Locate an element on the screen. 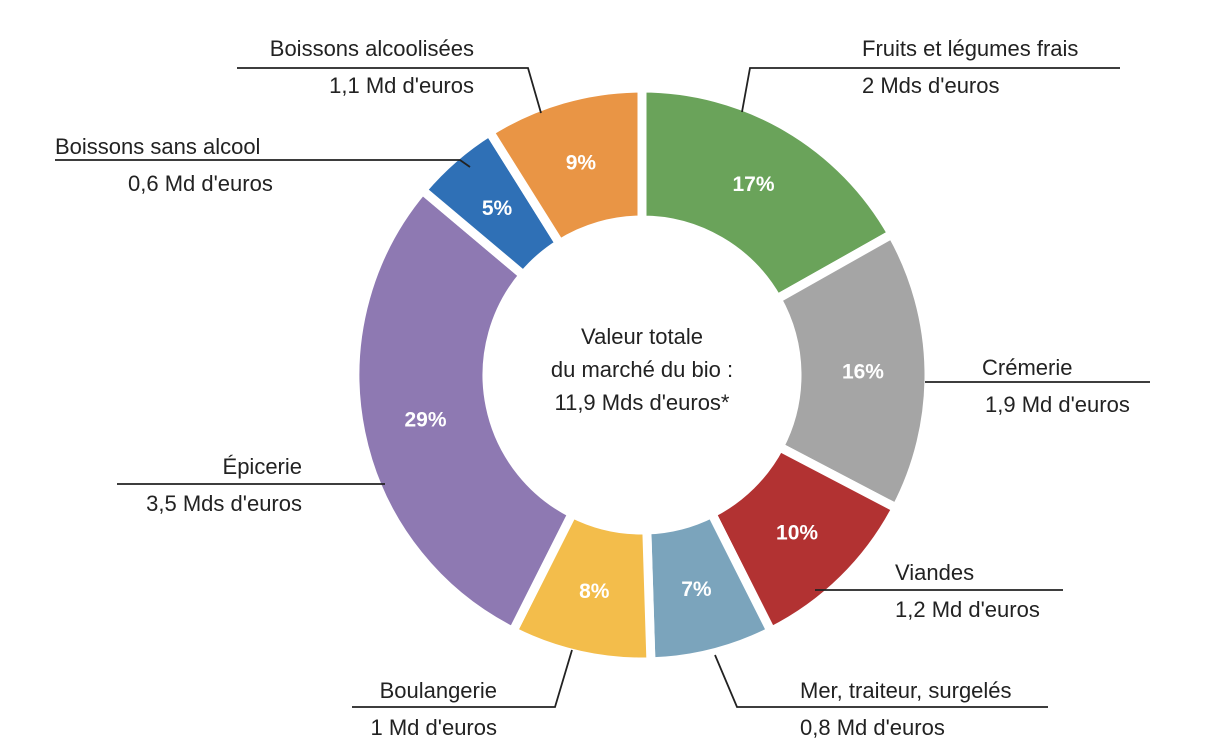  leader-boissons-alcoolisees is located at coordinates (389, 90).